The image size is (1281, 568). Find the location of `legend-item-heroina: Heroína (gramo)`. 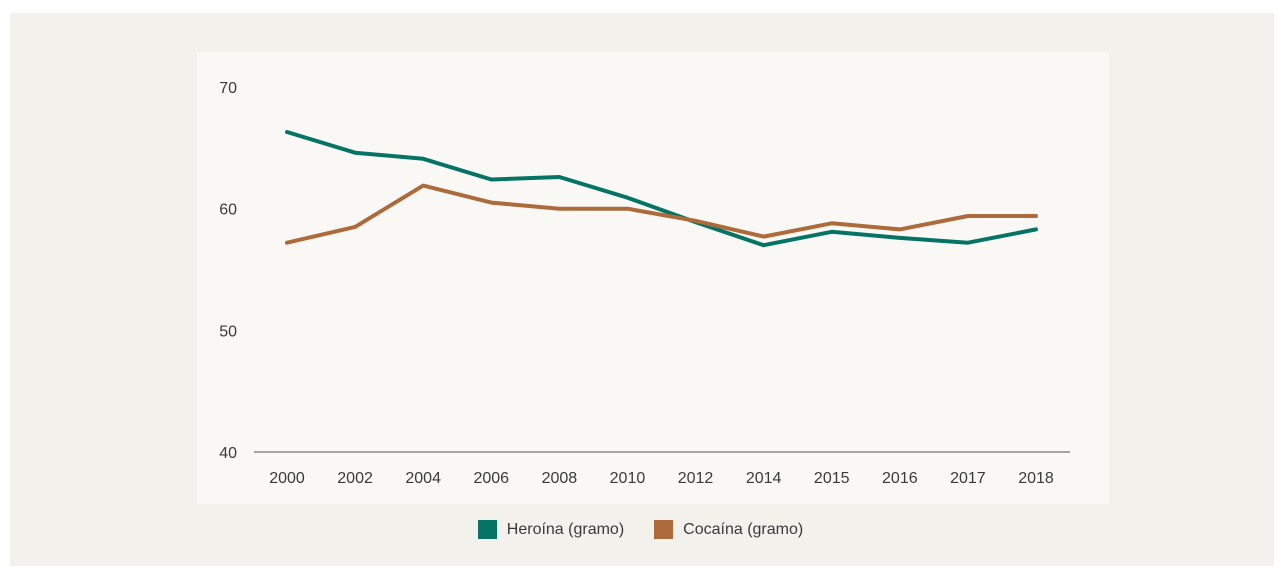

legend-item-heroina: Heroína (gramo) is located at coordinates (551, 529).